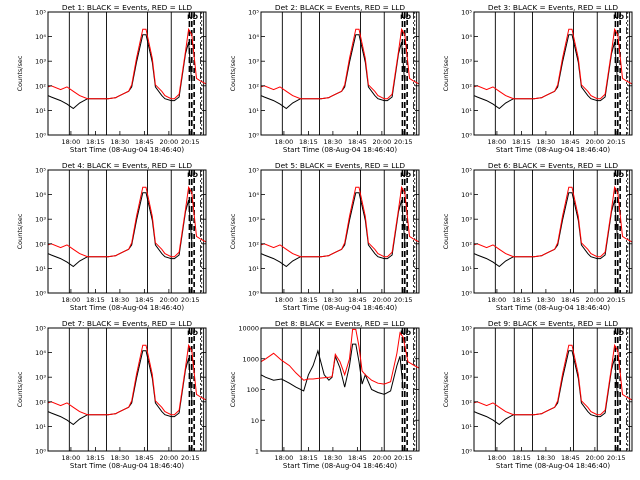  What do you see at coordinates (127, 165) in the screenshot?
I see `panel-title: Det 4: BLACK = Events, RED = LLD` at bounding box center [127, 165].